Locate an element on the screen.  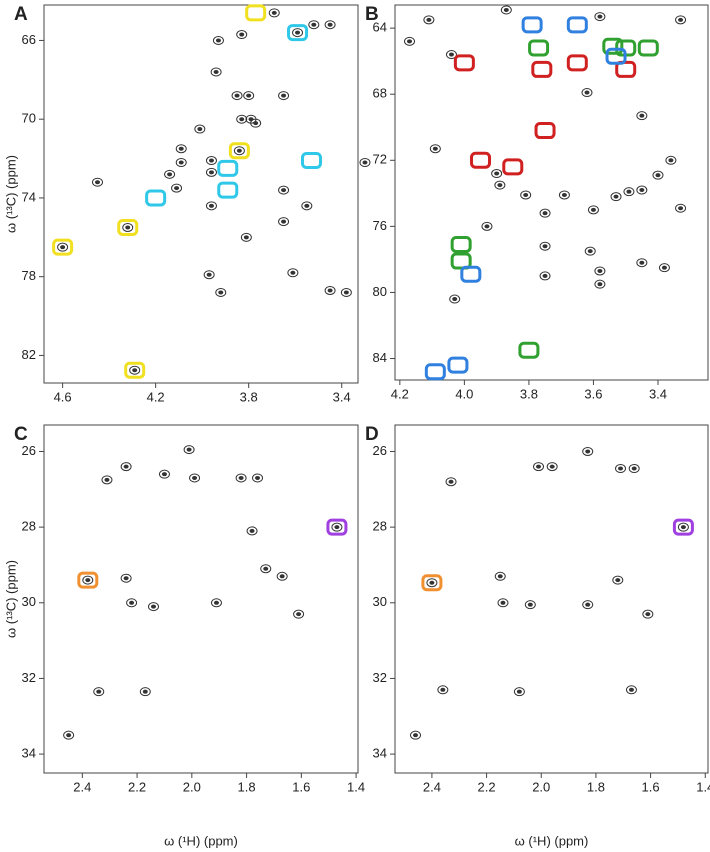
x-axis-label: ω (¹H) (ppm) is located at coordinates (552, 840).